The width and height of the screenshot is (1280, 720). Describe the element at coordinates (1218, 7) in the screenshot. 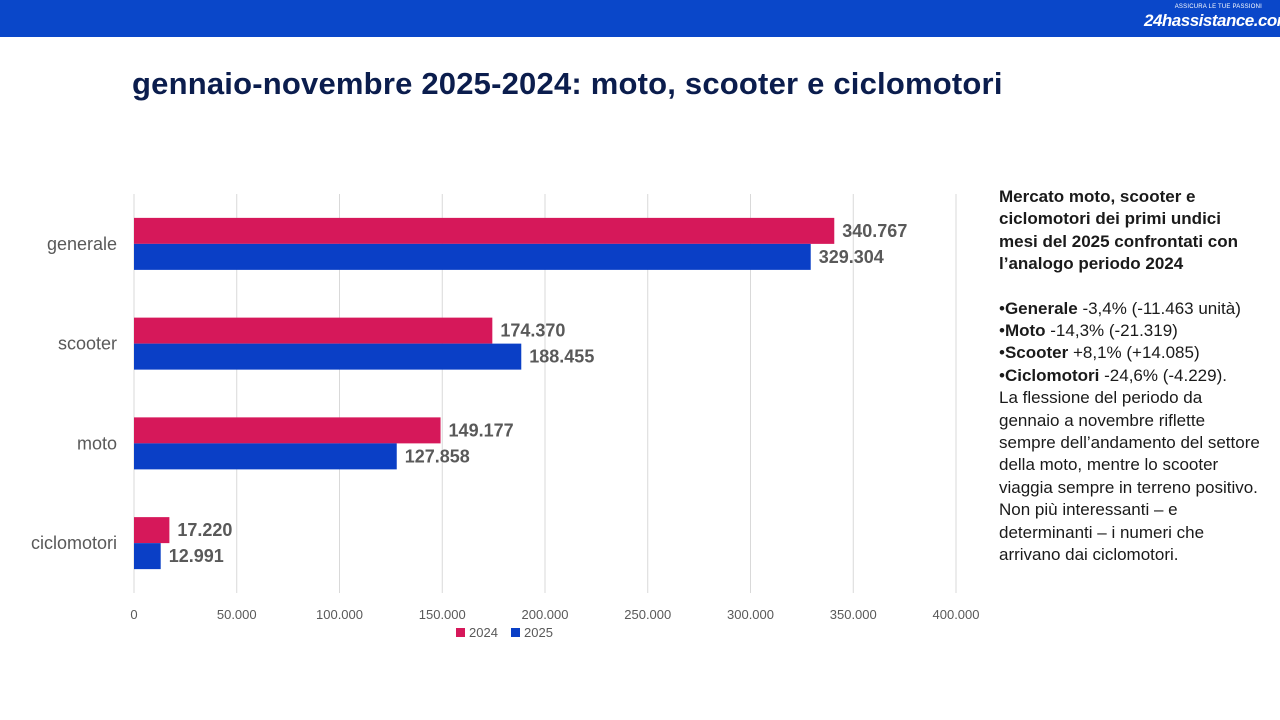

I see `logo-tagline: ASSICURA LE TUE PASSIONI` at that location.